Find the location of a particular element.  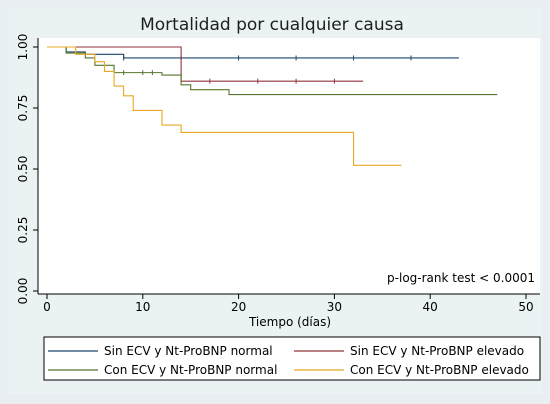

x-tick-label: 0 is located at coordinates (47, 307).